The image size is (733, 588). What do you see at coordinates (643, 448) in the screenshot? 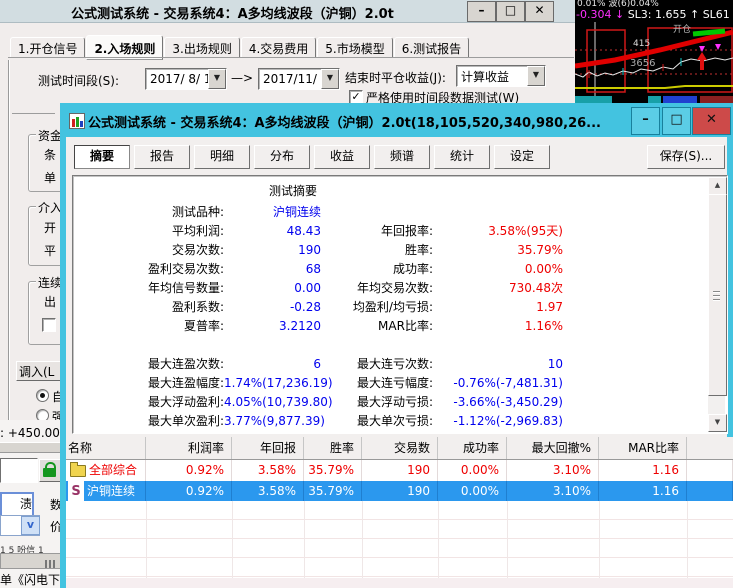
I see `col-mar-ratio: MAR比率` at bounding box center [643, 448].